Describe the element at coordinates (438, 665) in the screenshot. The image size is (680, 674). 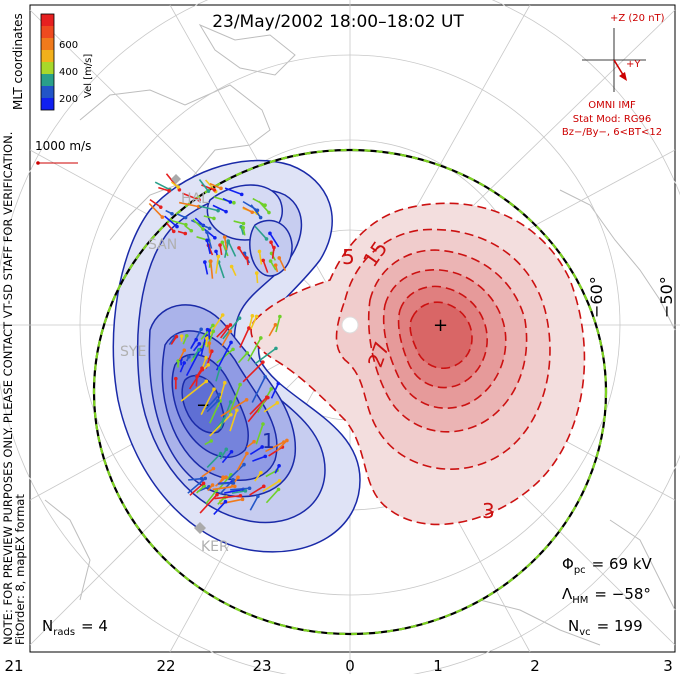
I see `mlt-tick-1: 1` at that location.